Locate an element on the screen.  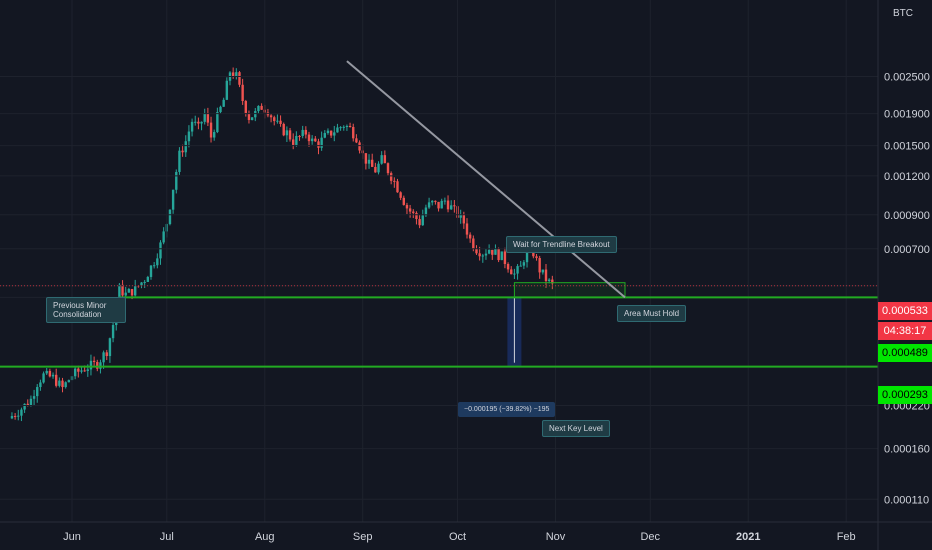
area-must-hold-box is located at coordinates (569, 290).